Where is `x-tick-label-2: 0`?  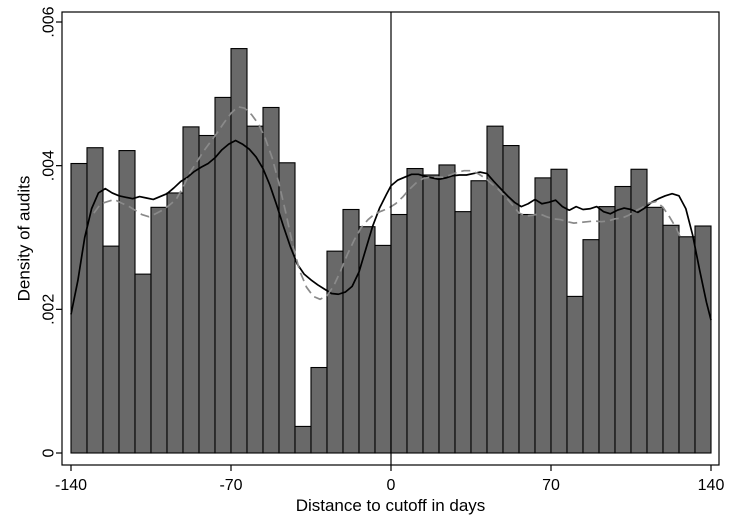 x-tick-label-2: 0 is located at coordinates (391, 485).